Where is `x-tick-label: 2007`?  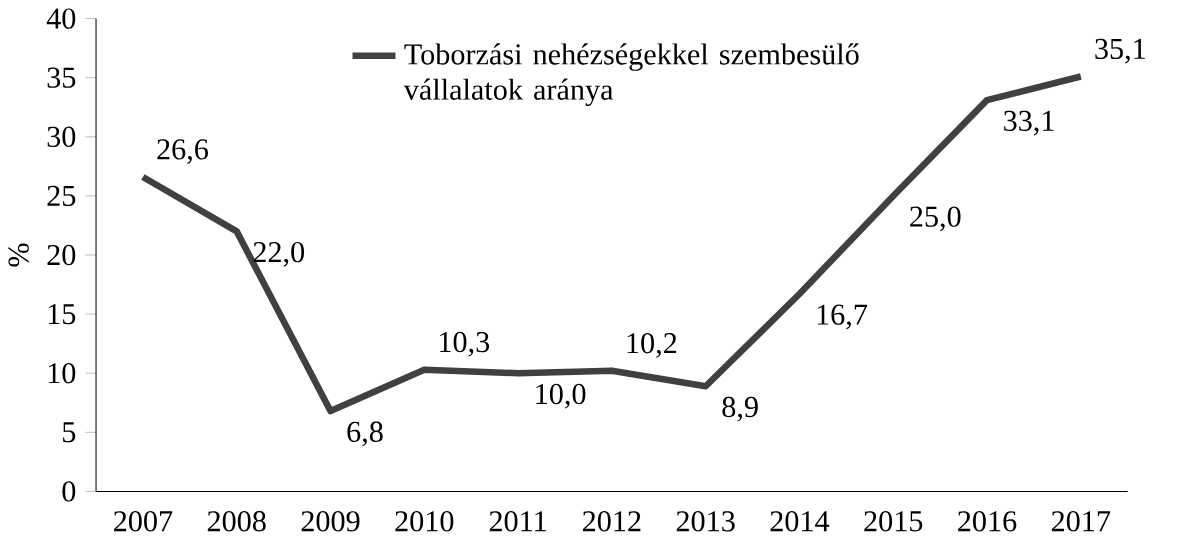 x-tick-label: 2007 is located at coordinates (143, 521).